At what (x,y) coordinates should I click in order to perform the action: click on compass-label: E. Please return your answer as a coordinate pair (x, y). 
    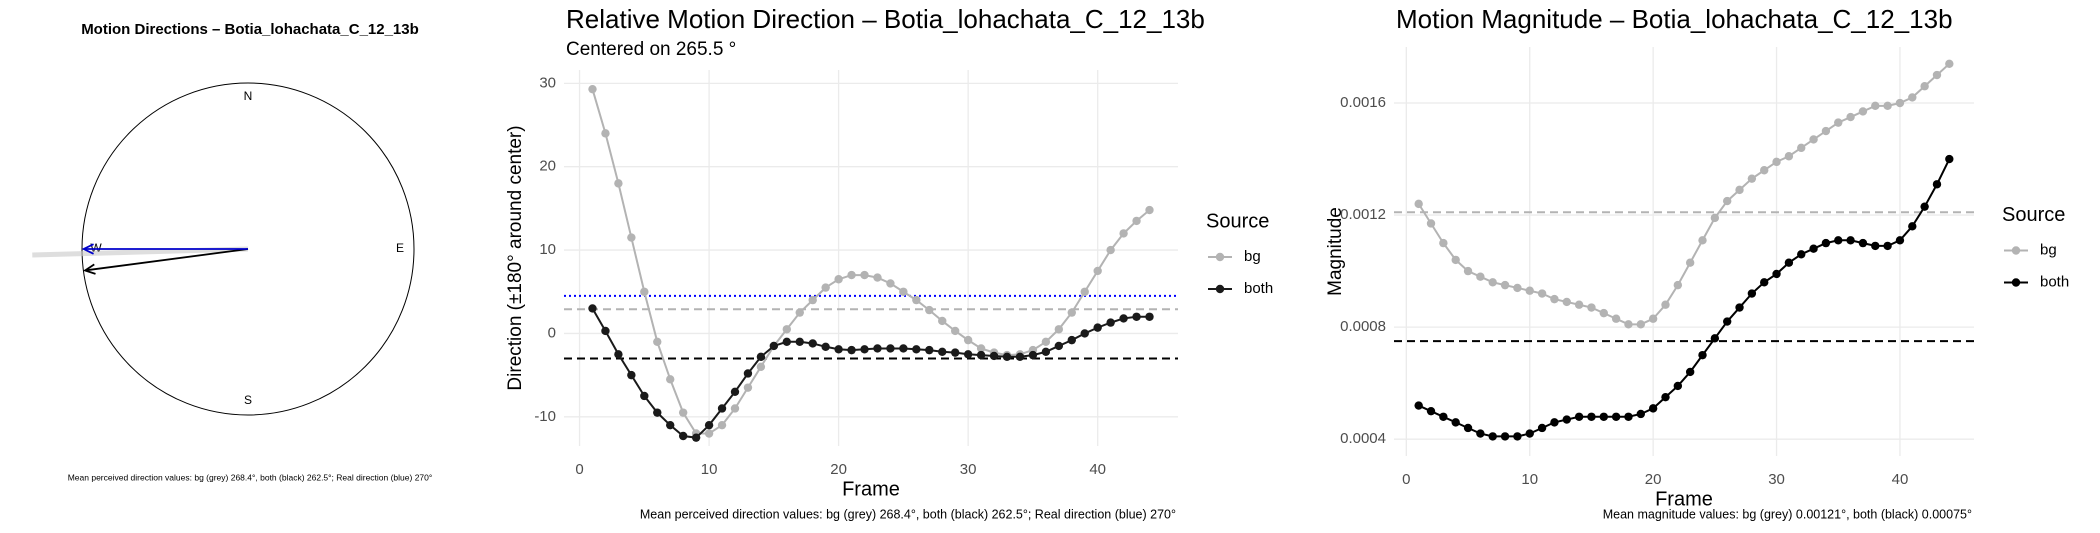
    Looking at the image, I should click on (400, 248).